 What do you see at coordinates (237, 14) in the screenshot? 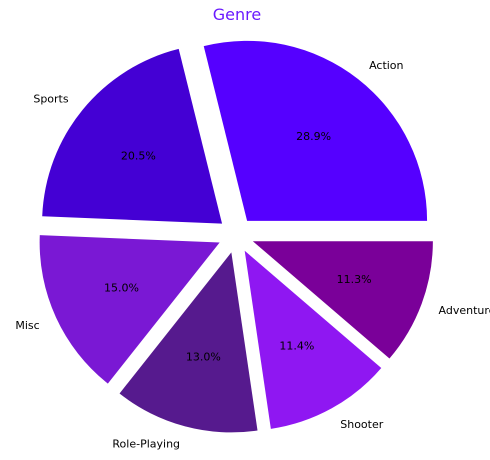
I see `chart-title: Genre` at bounding box center [237, 14].